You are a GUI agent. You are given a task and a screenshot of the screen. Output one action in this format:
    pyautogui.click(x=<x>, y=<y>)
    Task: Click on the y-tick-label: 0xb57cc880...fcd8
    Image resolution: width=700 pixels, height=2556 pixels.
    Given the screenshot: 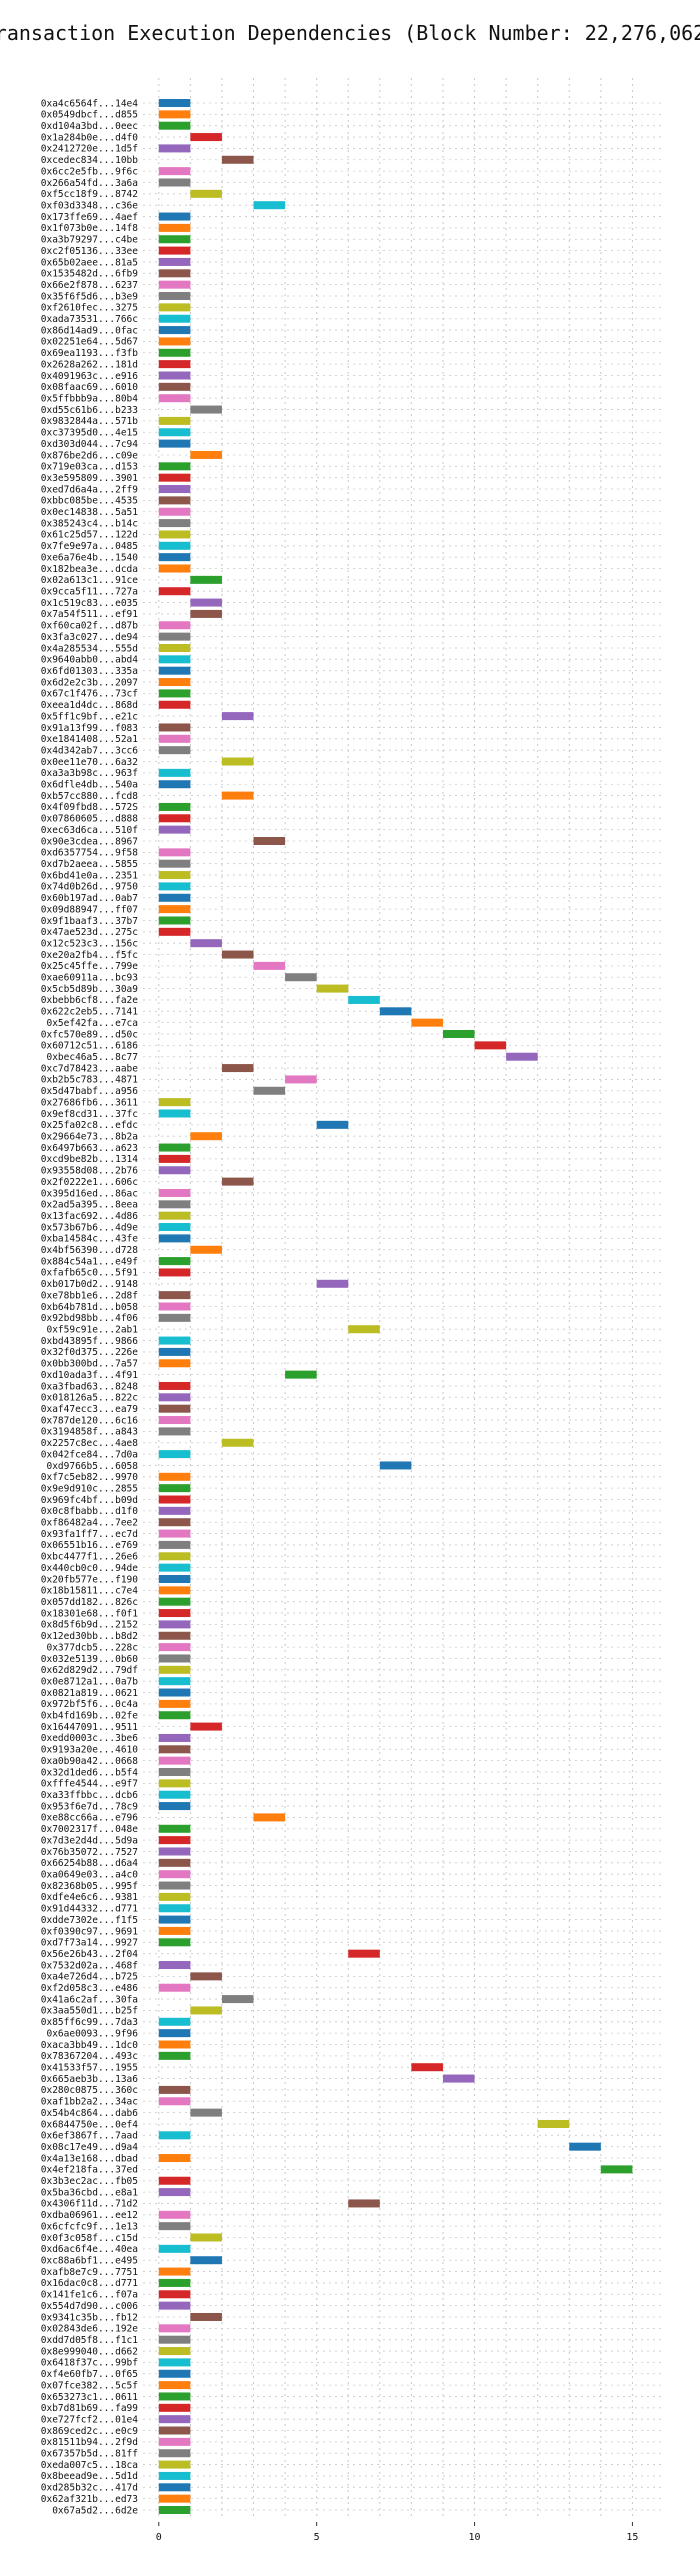 What is the action you would take?
    pyautogui.click(x=90, y=796)
    